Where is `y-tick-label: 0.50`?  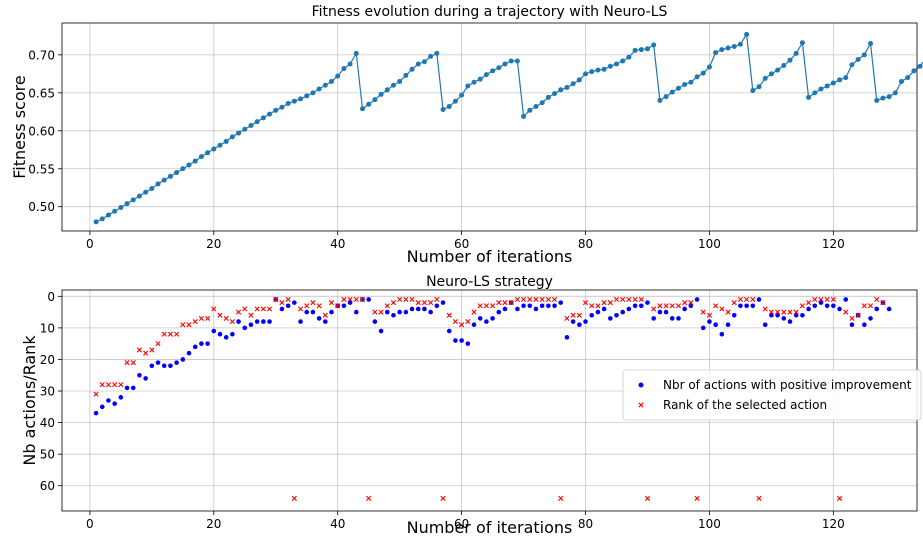
y-tick-label: 0.50 is located at coordinates (41, 207).